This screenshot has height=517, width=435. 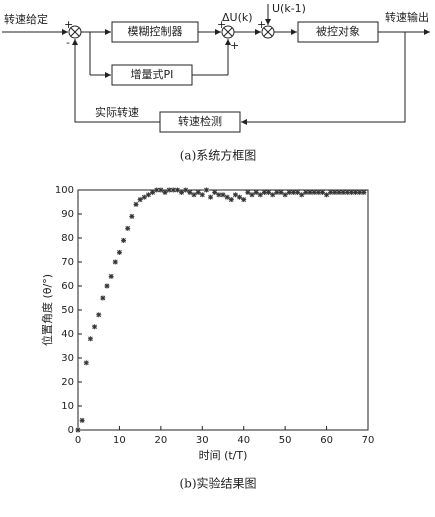 What do you see at coordinates (68, 42) in the screenshot?
I see `sign: -` at bounding box center [68, 42].